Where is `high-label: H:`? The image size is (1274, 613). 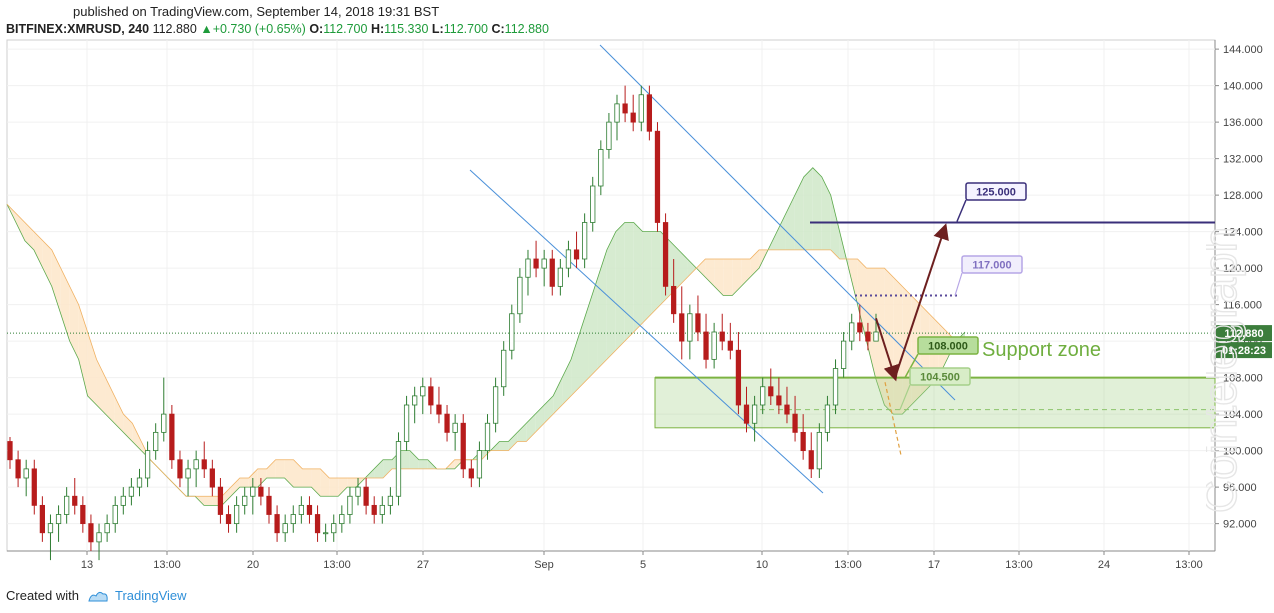 high-label: H: is located at coordinates (377, 29).